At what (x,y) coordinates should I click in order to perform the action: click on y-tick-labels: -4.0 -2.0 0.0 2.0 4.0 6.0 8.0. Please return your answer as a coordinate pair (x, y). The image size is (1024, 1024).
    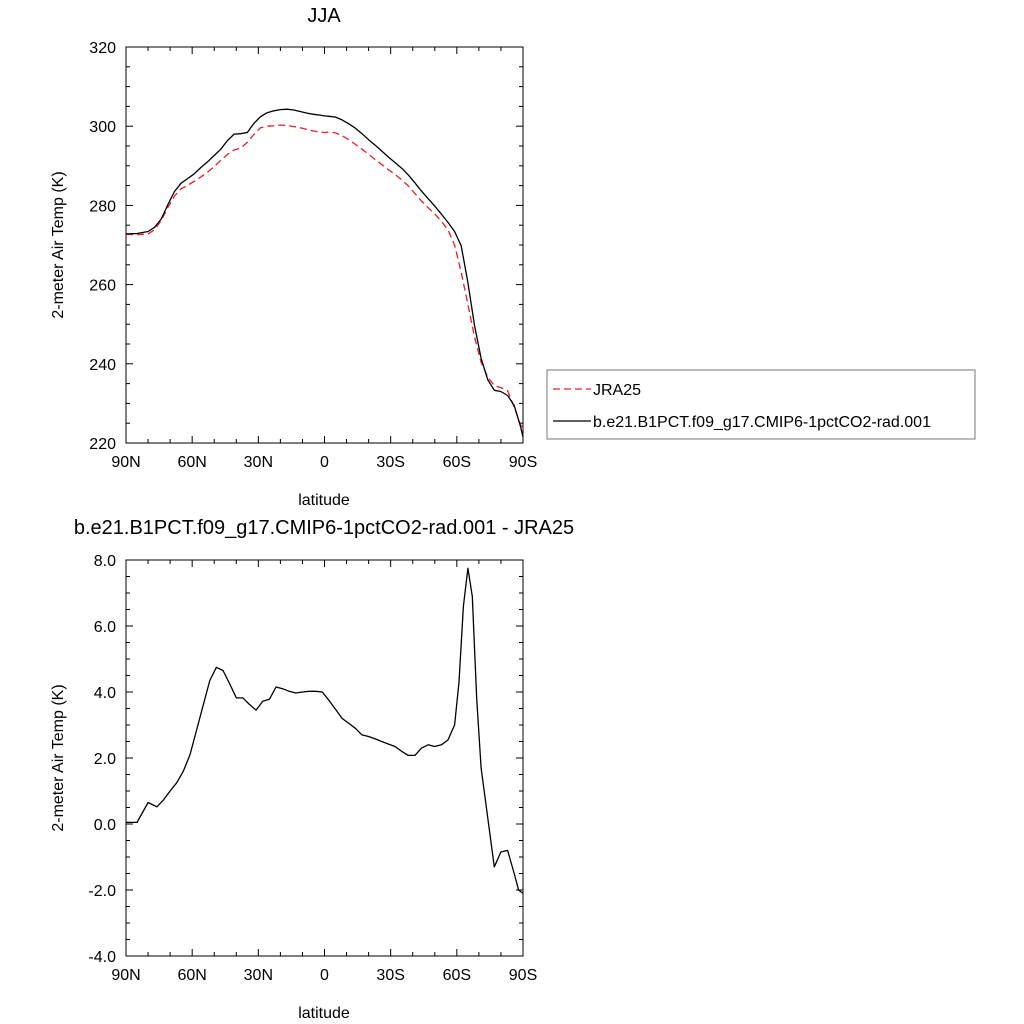
    Looking at the image, I should click on (102, 759).